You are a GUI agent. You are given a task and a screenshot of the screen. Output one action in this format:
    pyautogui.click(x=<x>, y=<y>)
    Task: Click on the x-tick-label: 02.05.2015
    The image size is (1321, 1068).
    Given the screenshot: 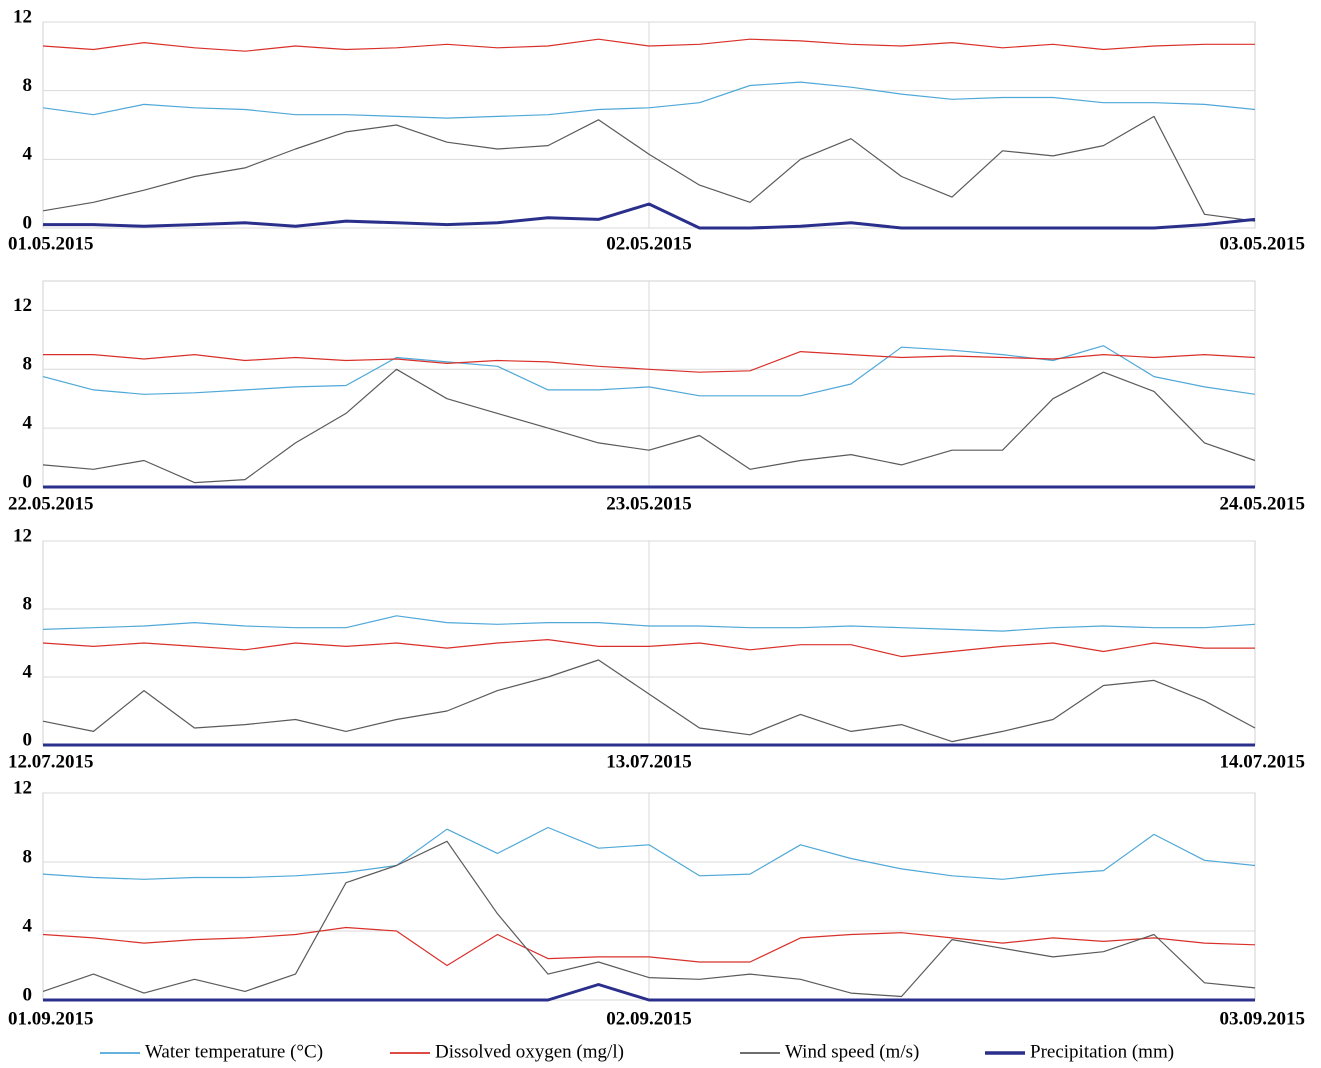 What is the action you would take?
    pyautogui.click(x=649, y=243)
    